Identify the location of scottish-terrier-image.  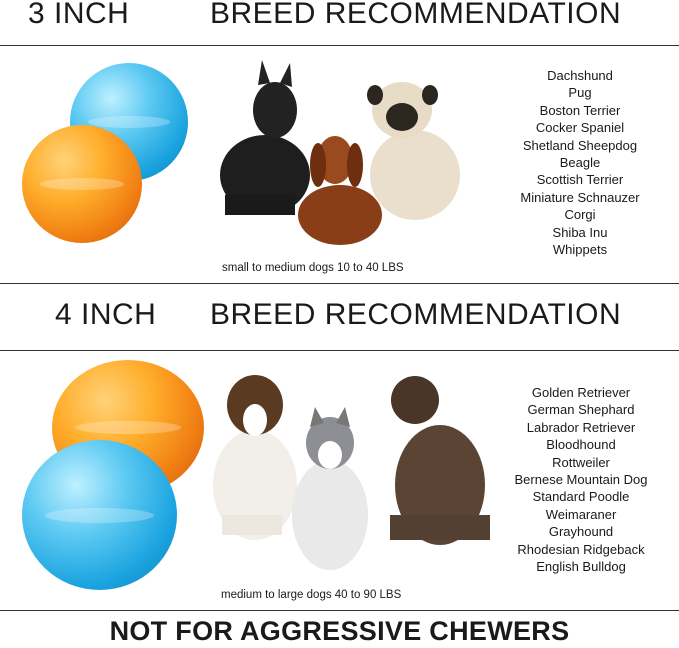
(265, 137).